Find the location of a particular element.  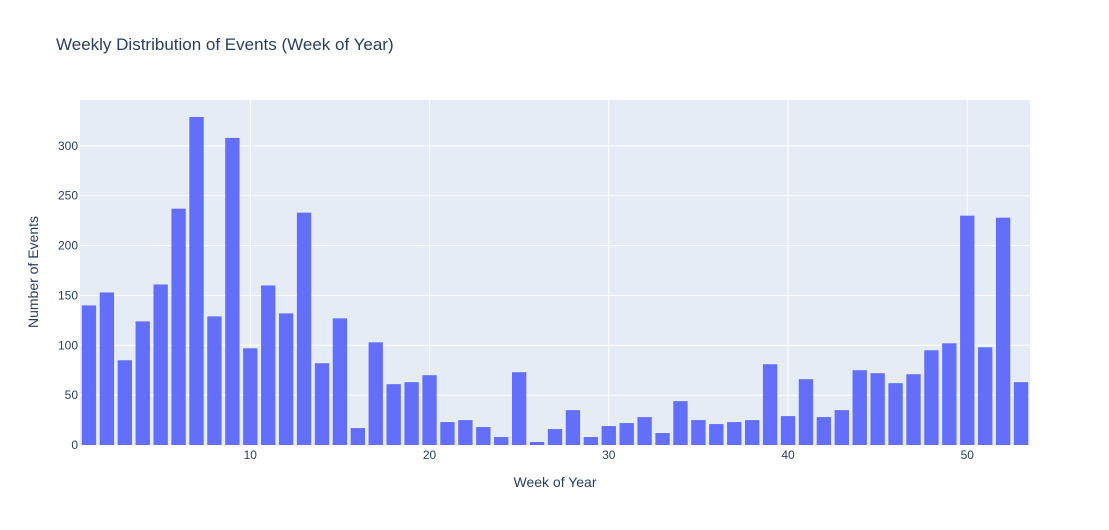

x-axis-ticks: 10 20 30 40 50 is located at coordinates (609, 455).